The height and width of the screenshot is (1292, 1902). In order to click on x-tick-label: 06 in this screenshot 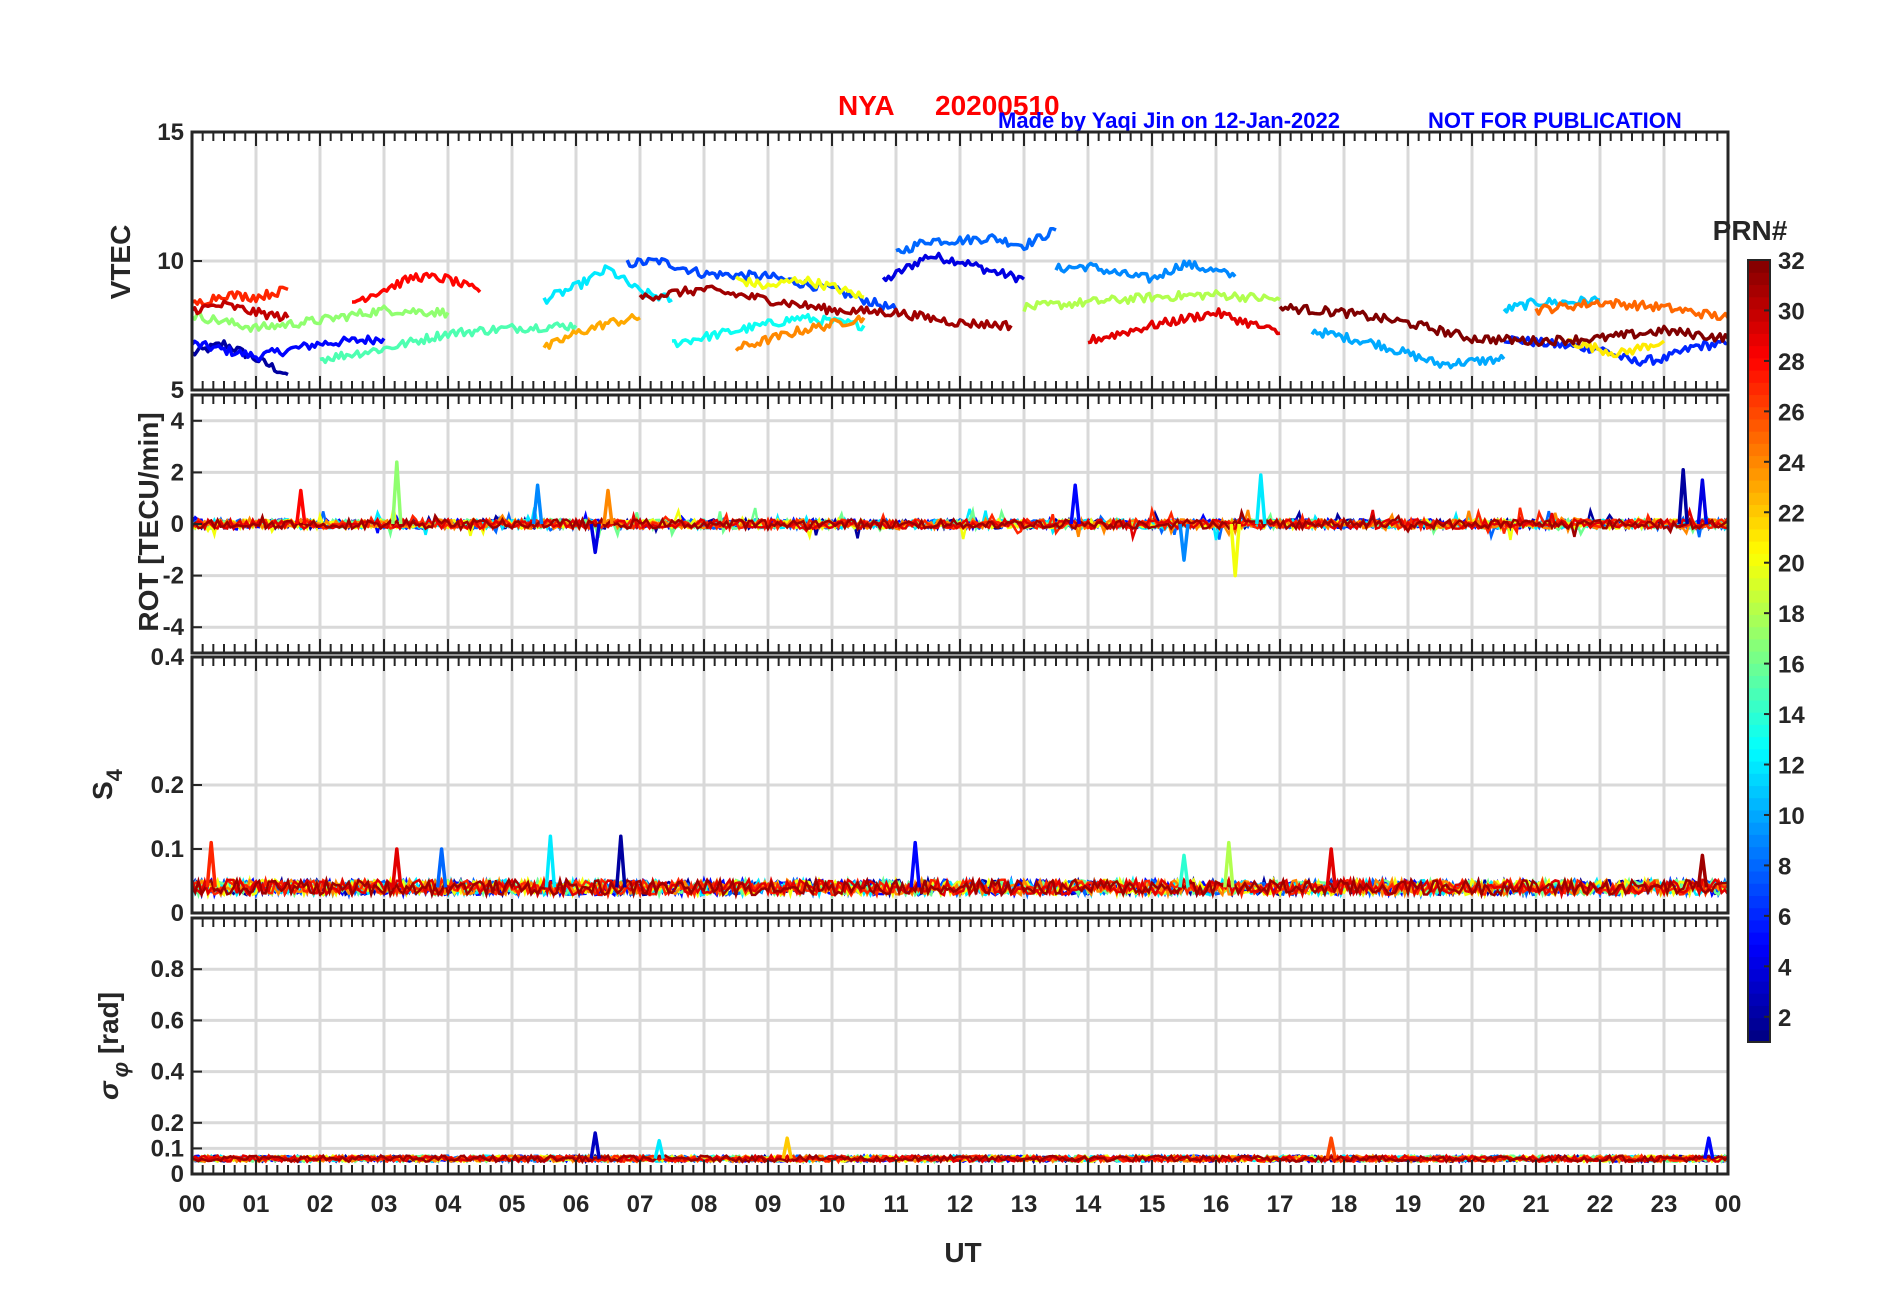, I will do `click(576, 1204)`.